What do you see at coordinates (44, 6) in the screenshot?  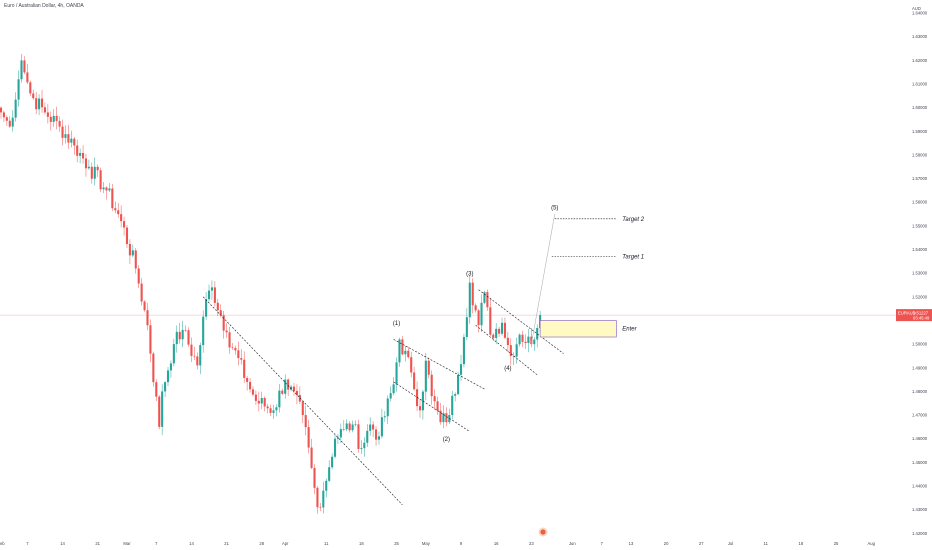 I see `symbol-title: Euro / Australian Dollar, 4h, OANDA` at bounding box center [44, 6].